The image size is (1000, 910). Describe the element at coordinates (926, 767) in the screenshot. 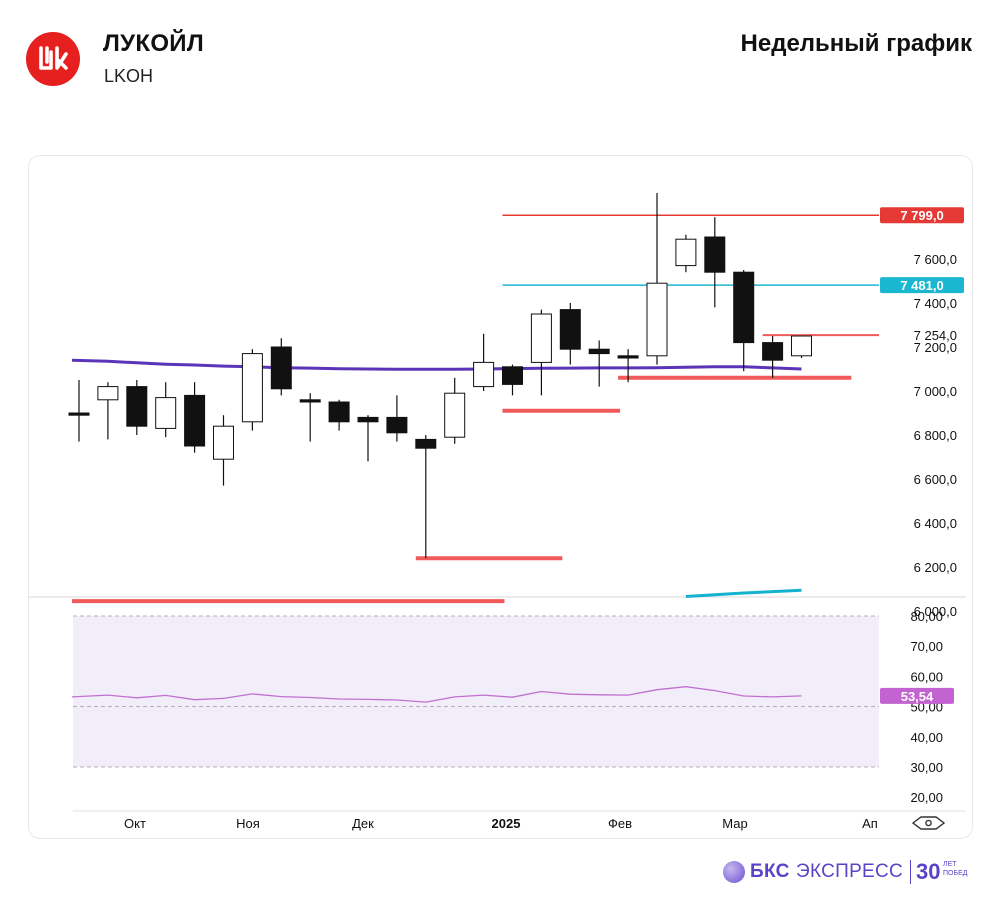

I see `rsi-tick-label: 30,00` at that location.